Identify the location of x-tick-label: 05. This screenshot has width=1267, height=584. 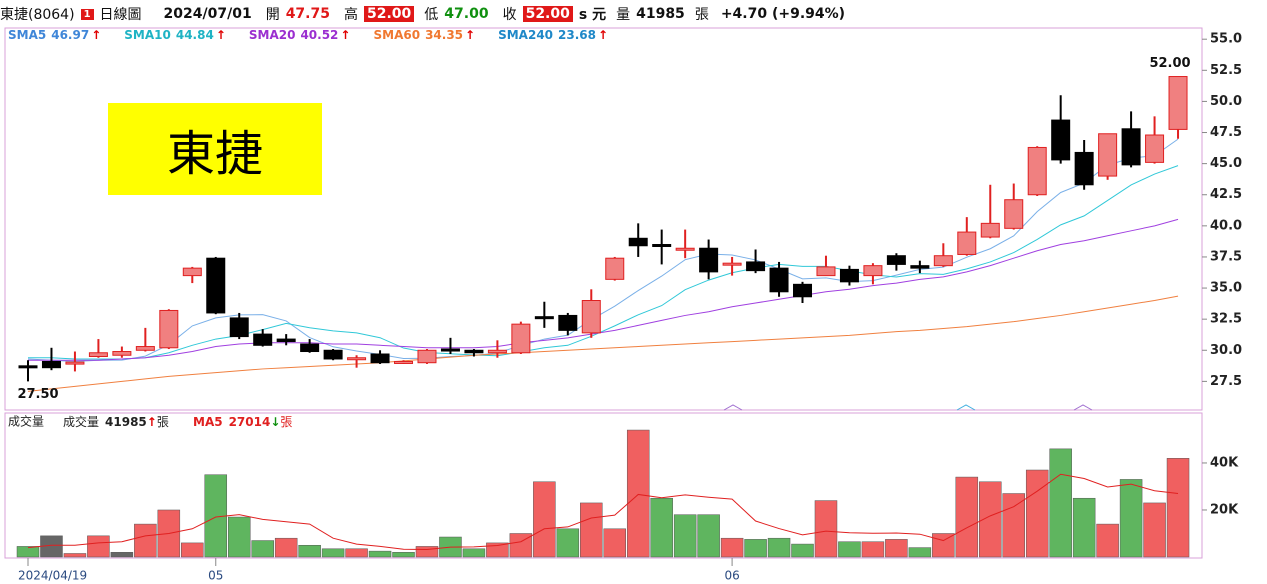
(215, 576).